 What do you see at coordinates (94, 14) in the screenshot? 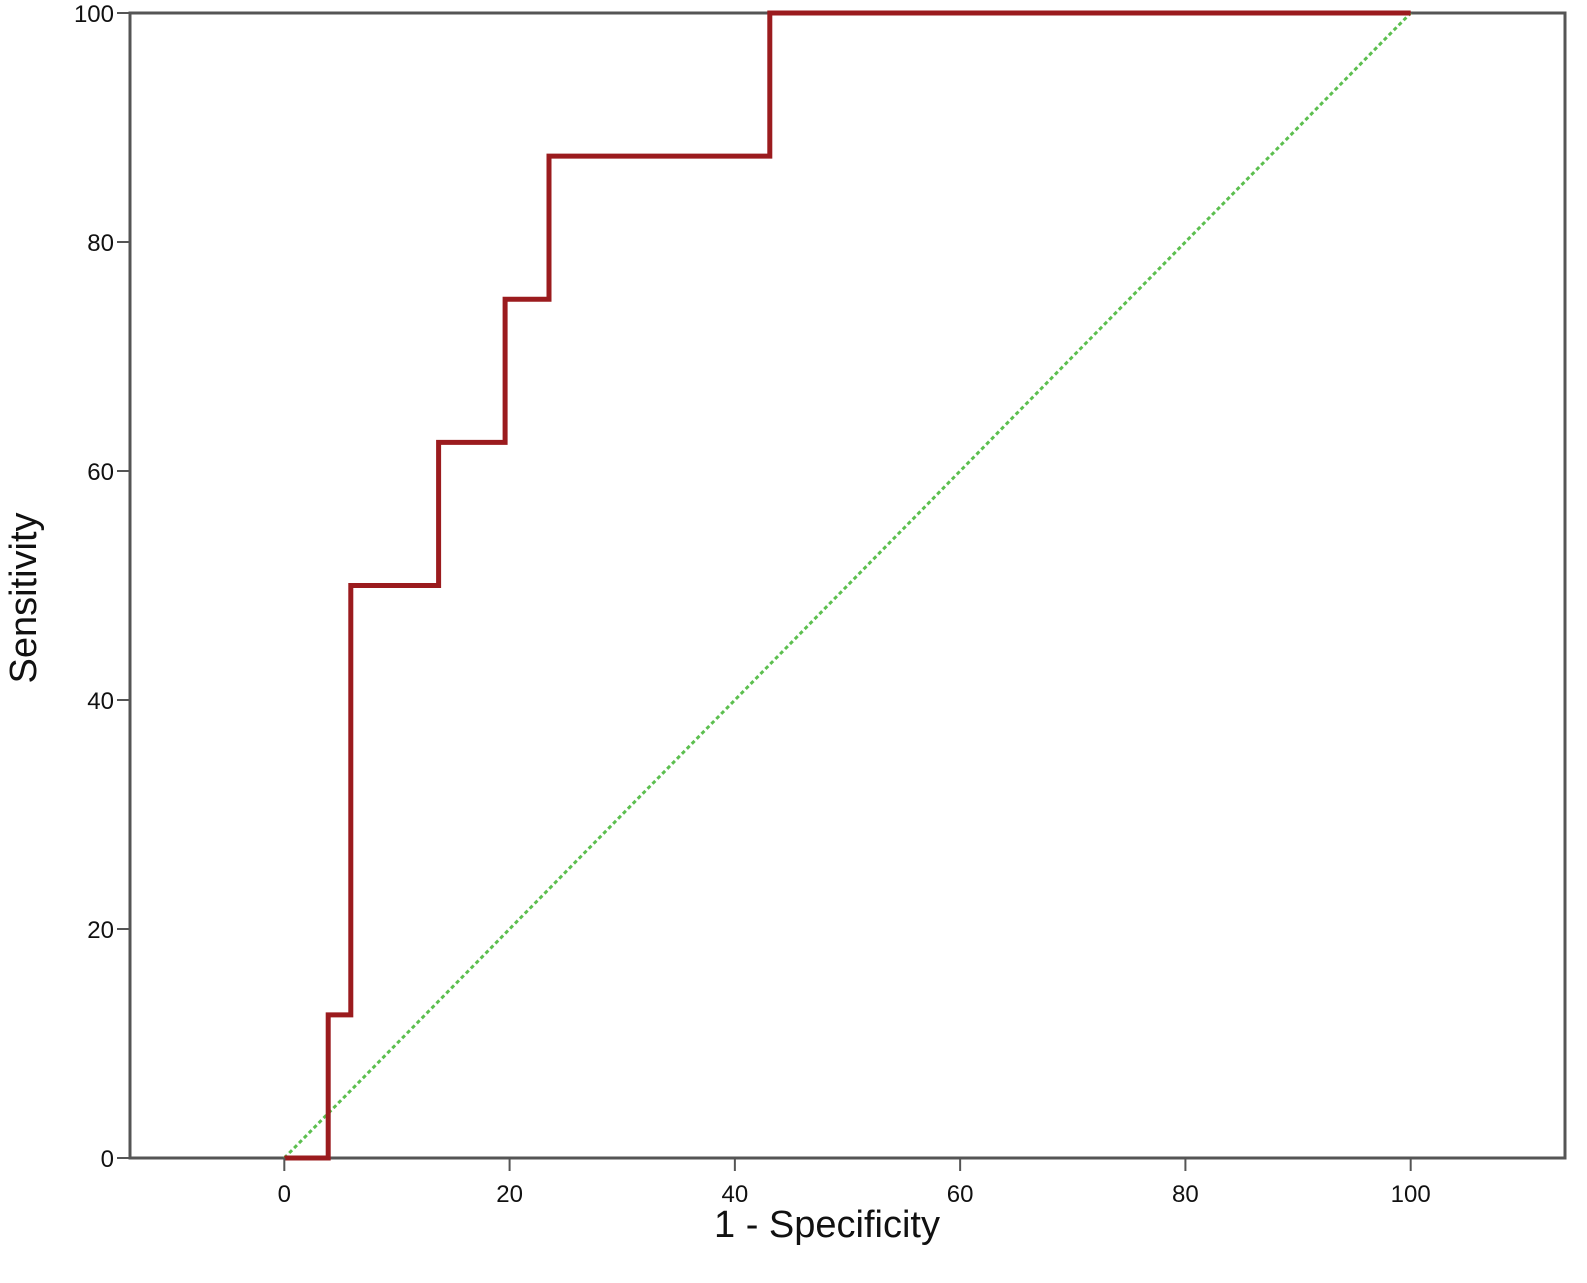
I see `y-tick-label: 100` at bounding box center [94, 14].